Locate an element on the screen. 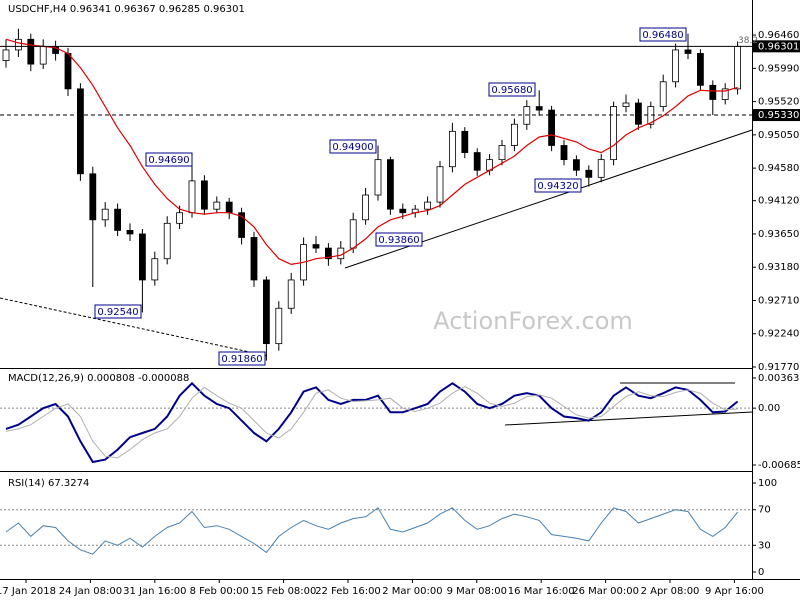 The height and width of the screenshot is (600, 800). x-tick-label: 26 Mar 00:00 is located at coordinates (605, 591).